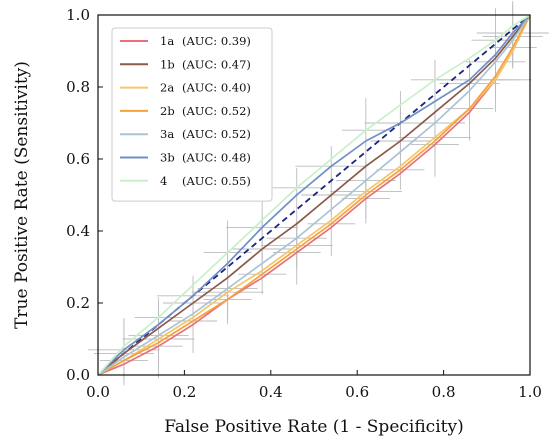  Describe the element at coordinates (22, 195) in the screenshot. I see `y-axis-label: True Positive Rate (Sensitivity)` at that location.